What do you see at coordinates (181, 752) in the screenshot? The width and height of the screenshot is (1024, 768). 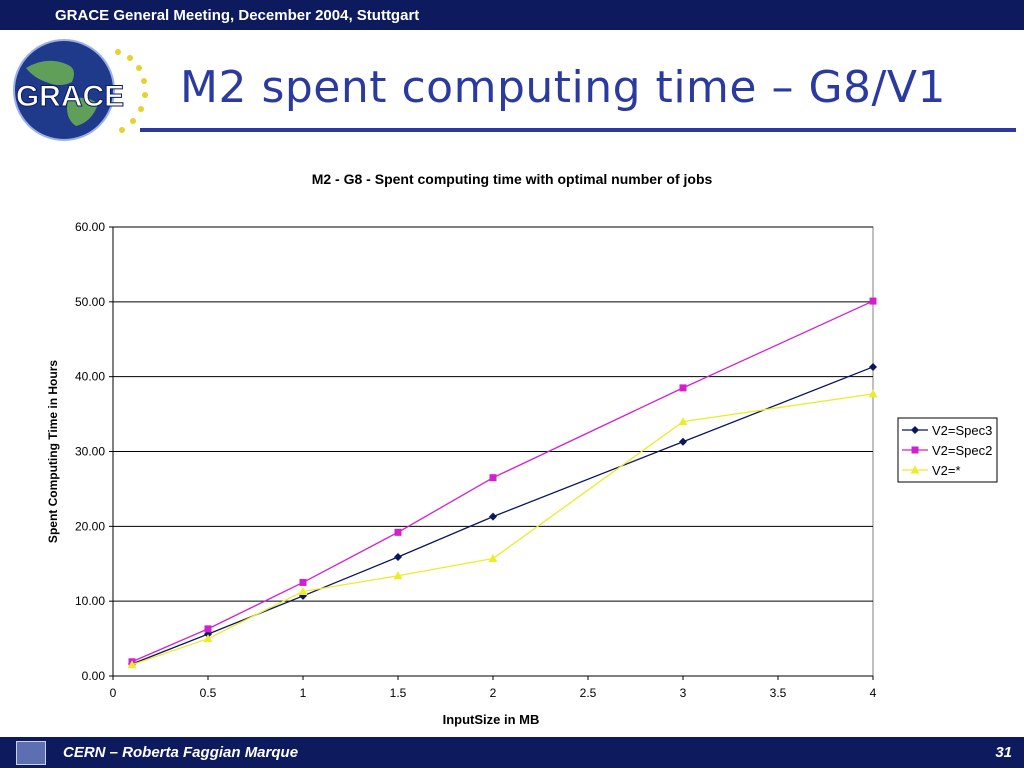 I see `footer-author: CERN – Roberta Faggian Marque` at bounding box center [181, 752].